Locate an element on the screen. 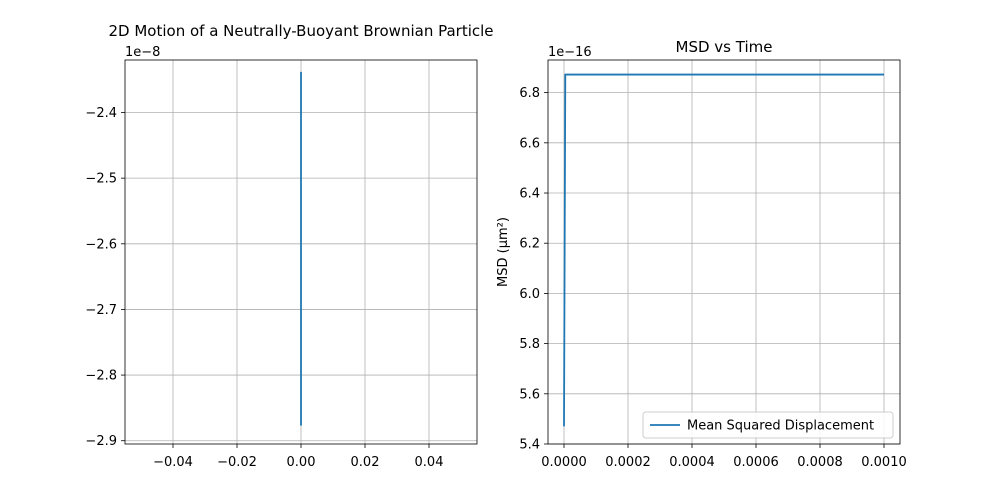 This screenshot has width=1000, height=500. msd-title: MSD vs Time is located at coordinates (724, 47).